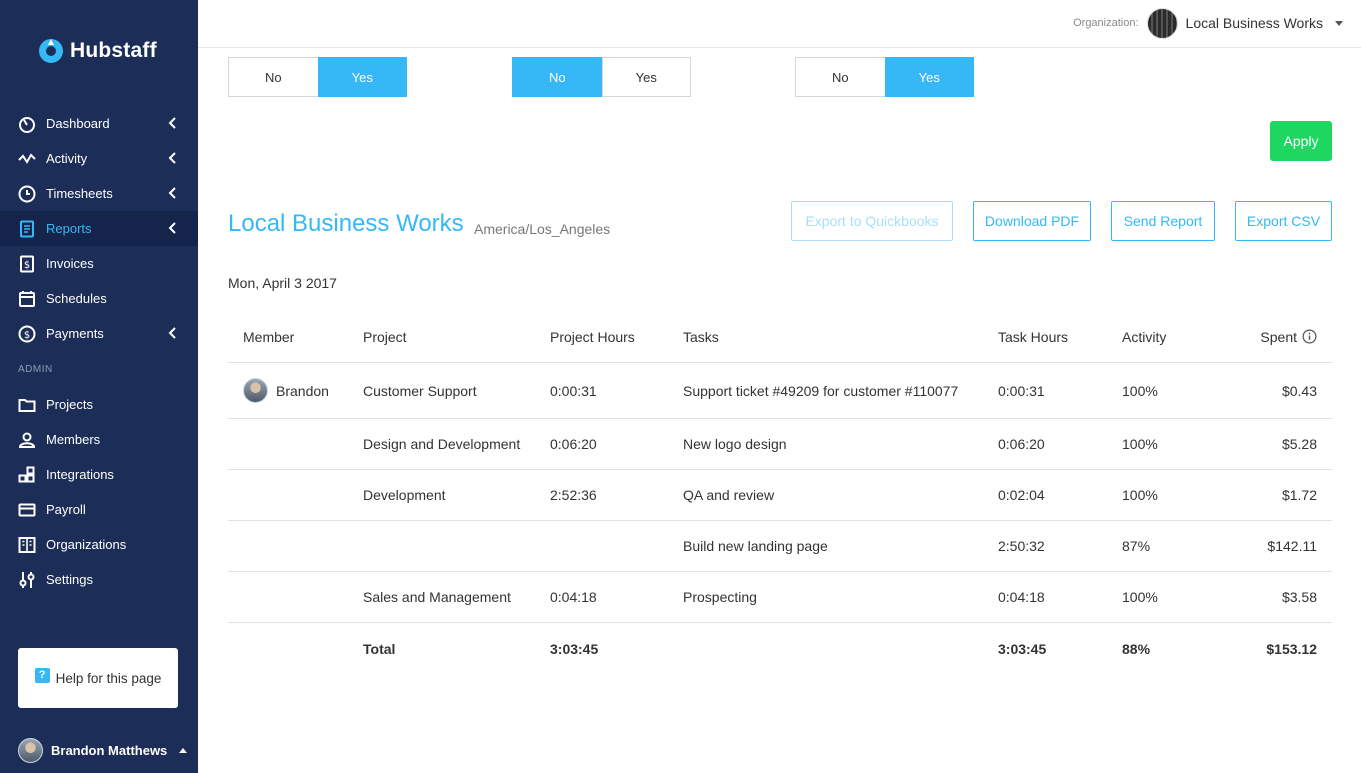  What do you see at coordinates (27, 580) in the screenshot?
I see `sliders-icon` at bounding box center [27, 580].